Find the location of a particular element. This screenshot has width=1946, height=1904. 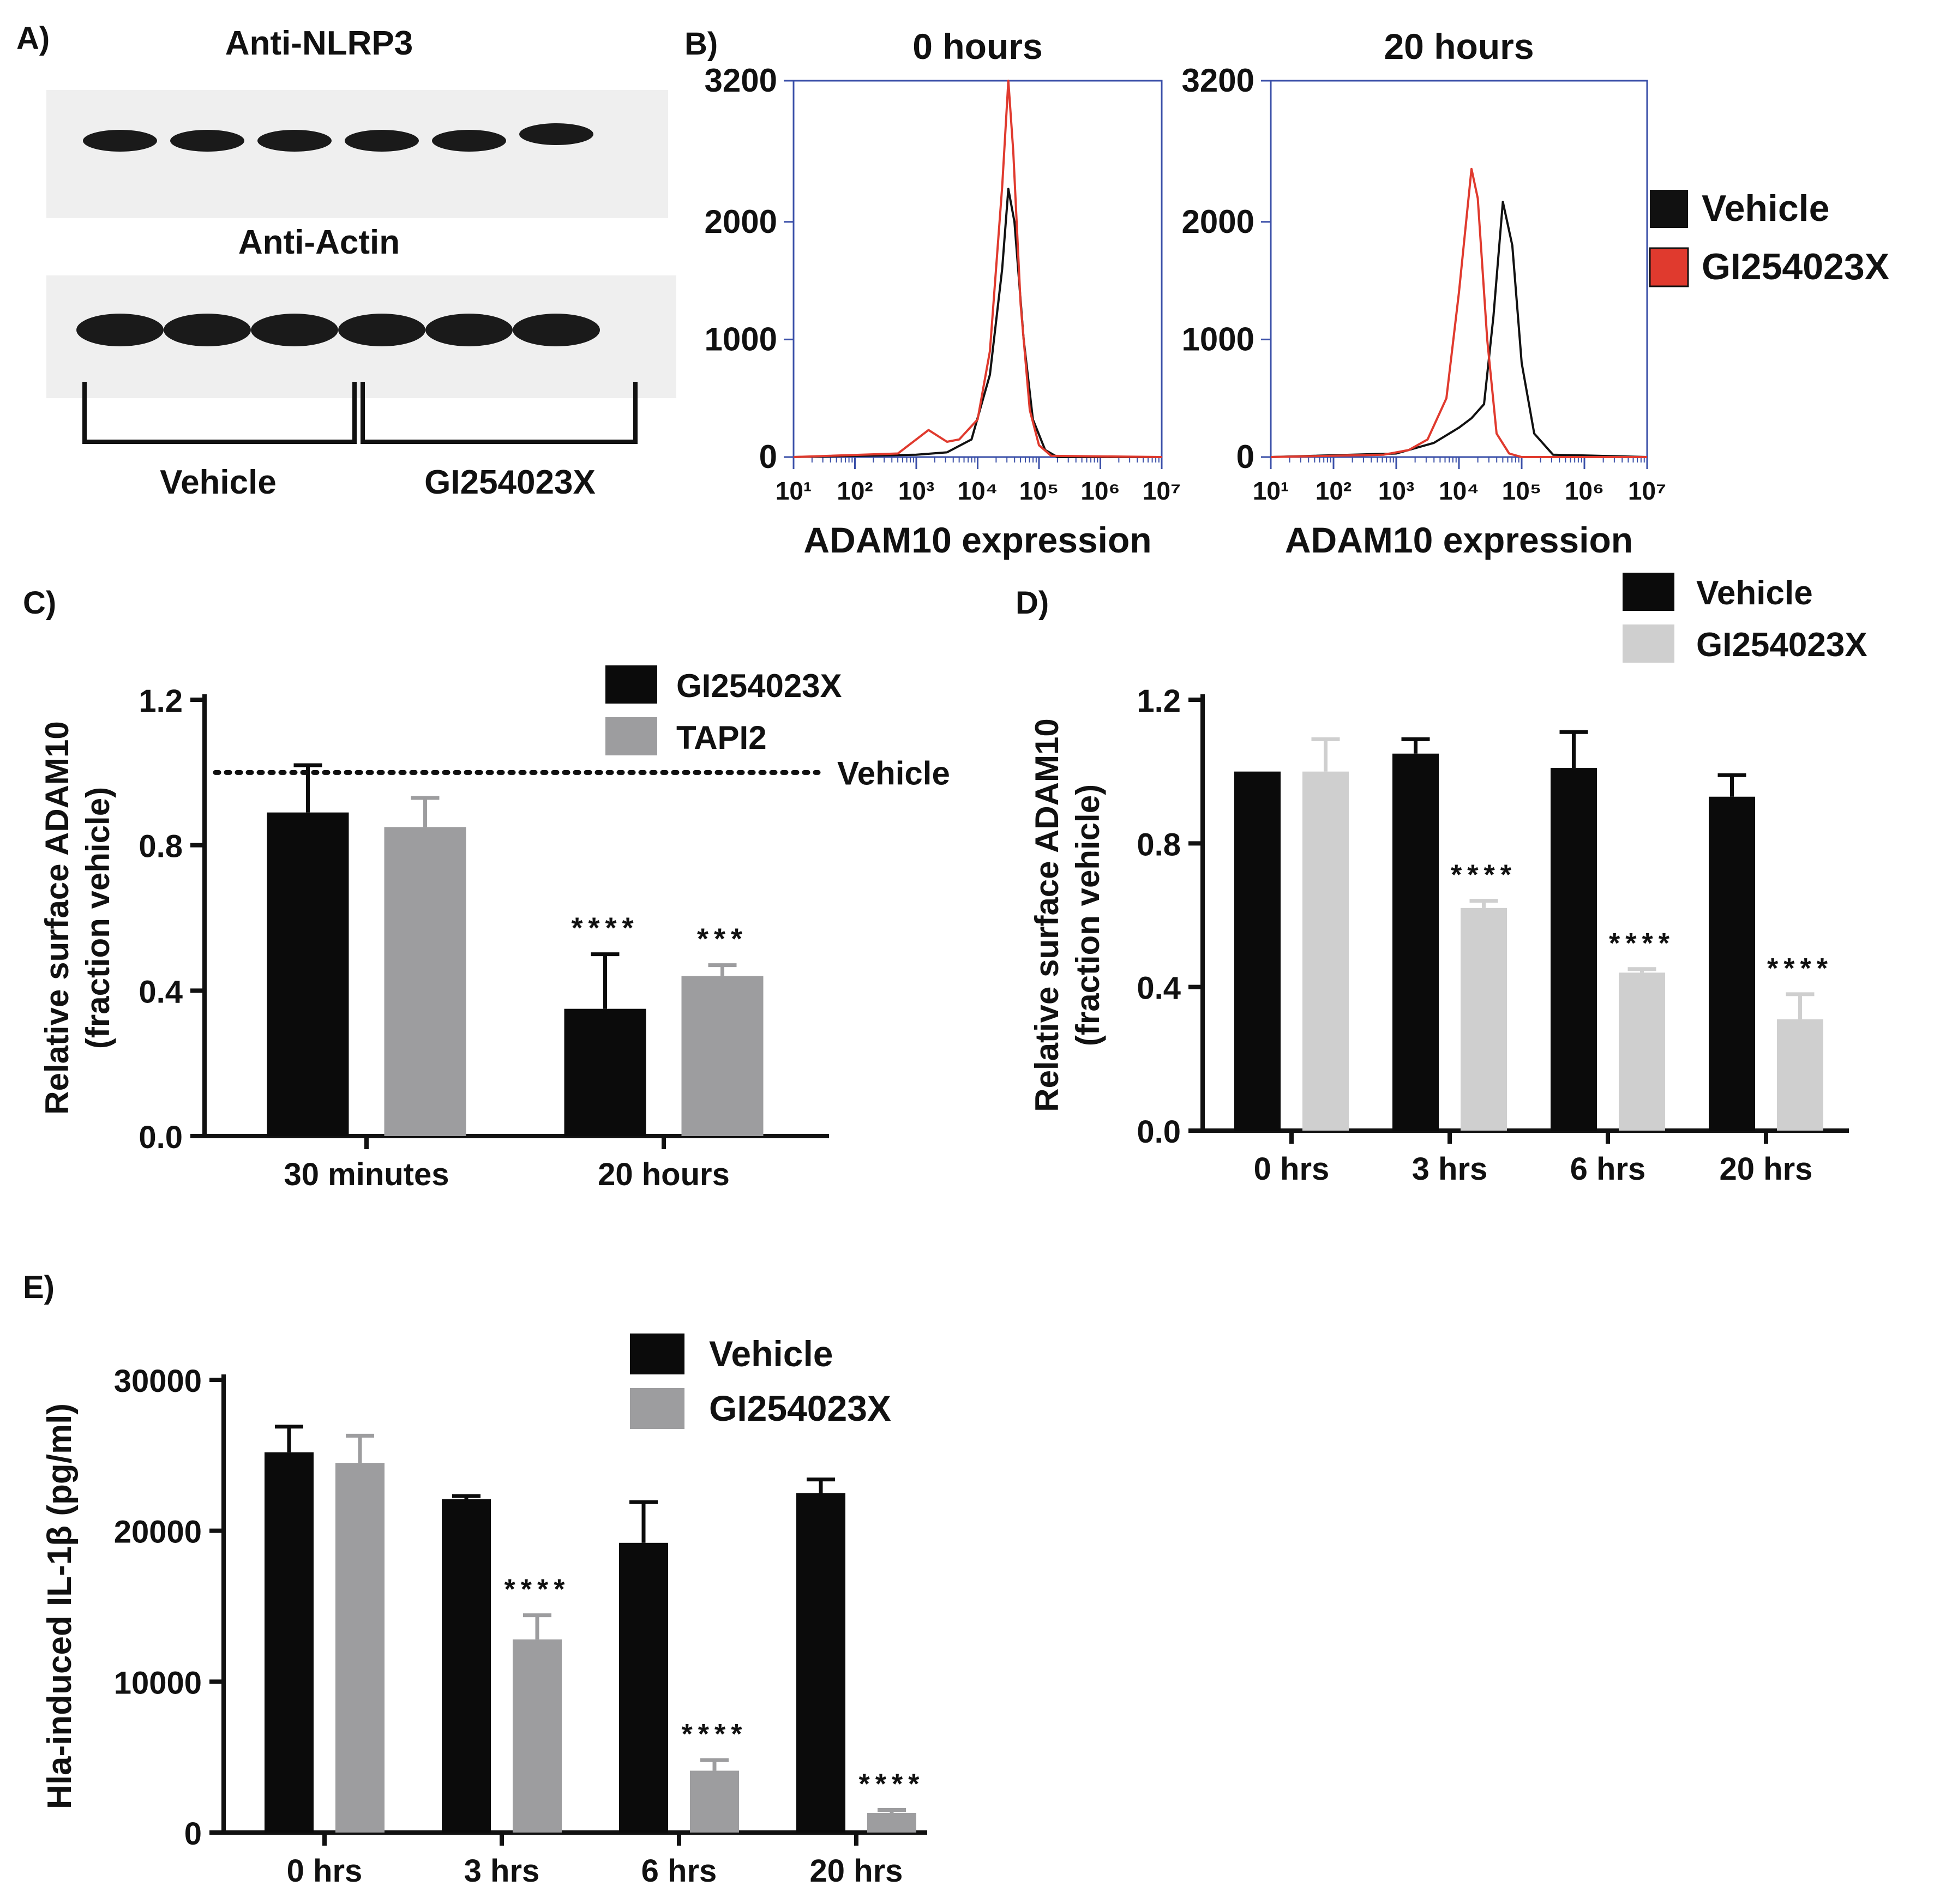

chart-c-significance: *** is located at coordinates (723, 939).